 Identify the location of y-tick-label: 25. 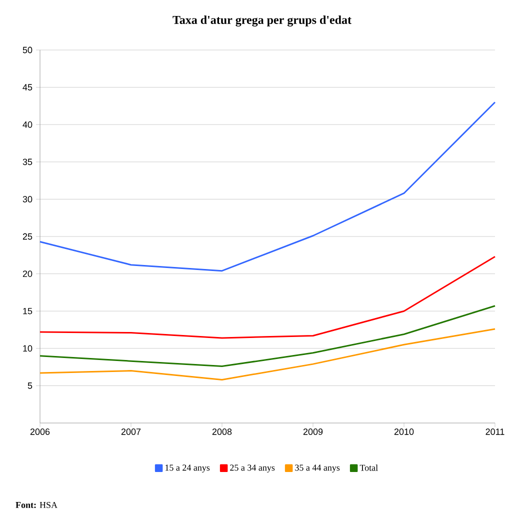
(27, 236).